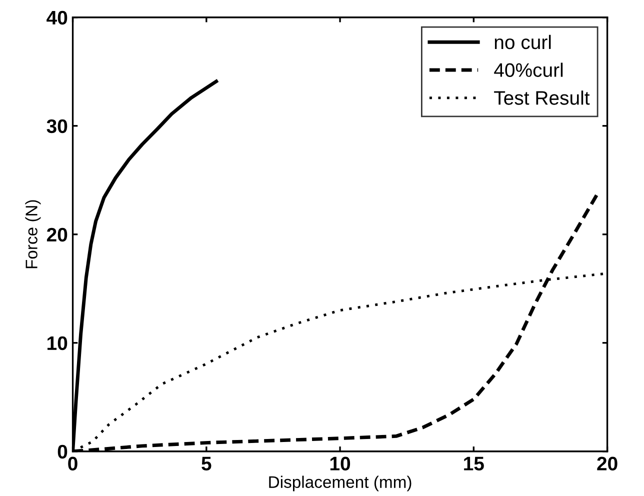  What do you see at coordinates (33, 234) in the screenshot?
I see `y-axis-title: Force (N)` at bounding box center [33, 234].